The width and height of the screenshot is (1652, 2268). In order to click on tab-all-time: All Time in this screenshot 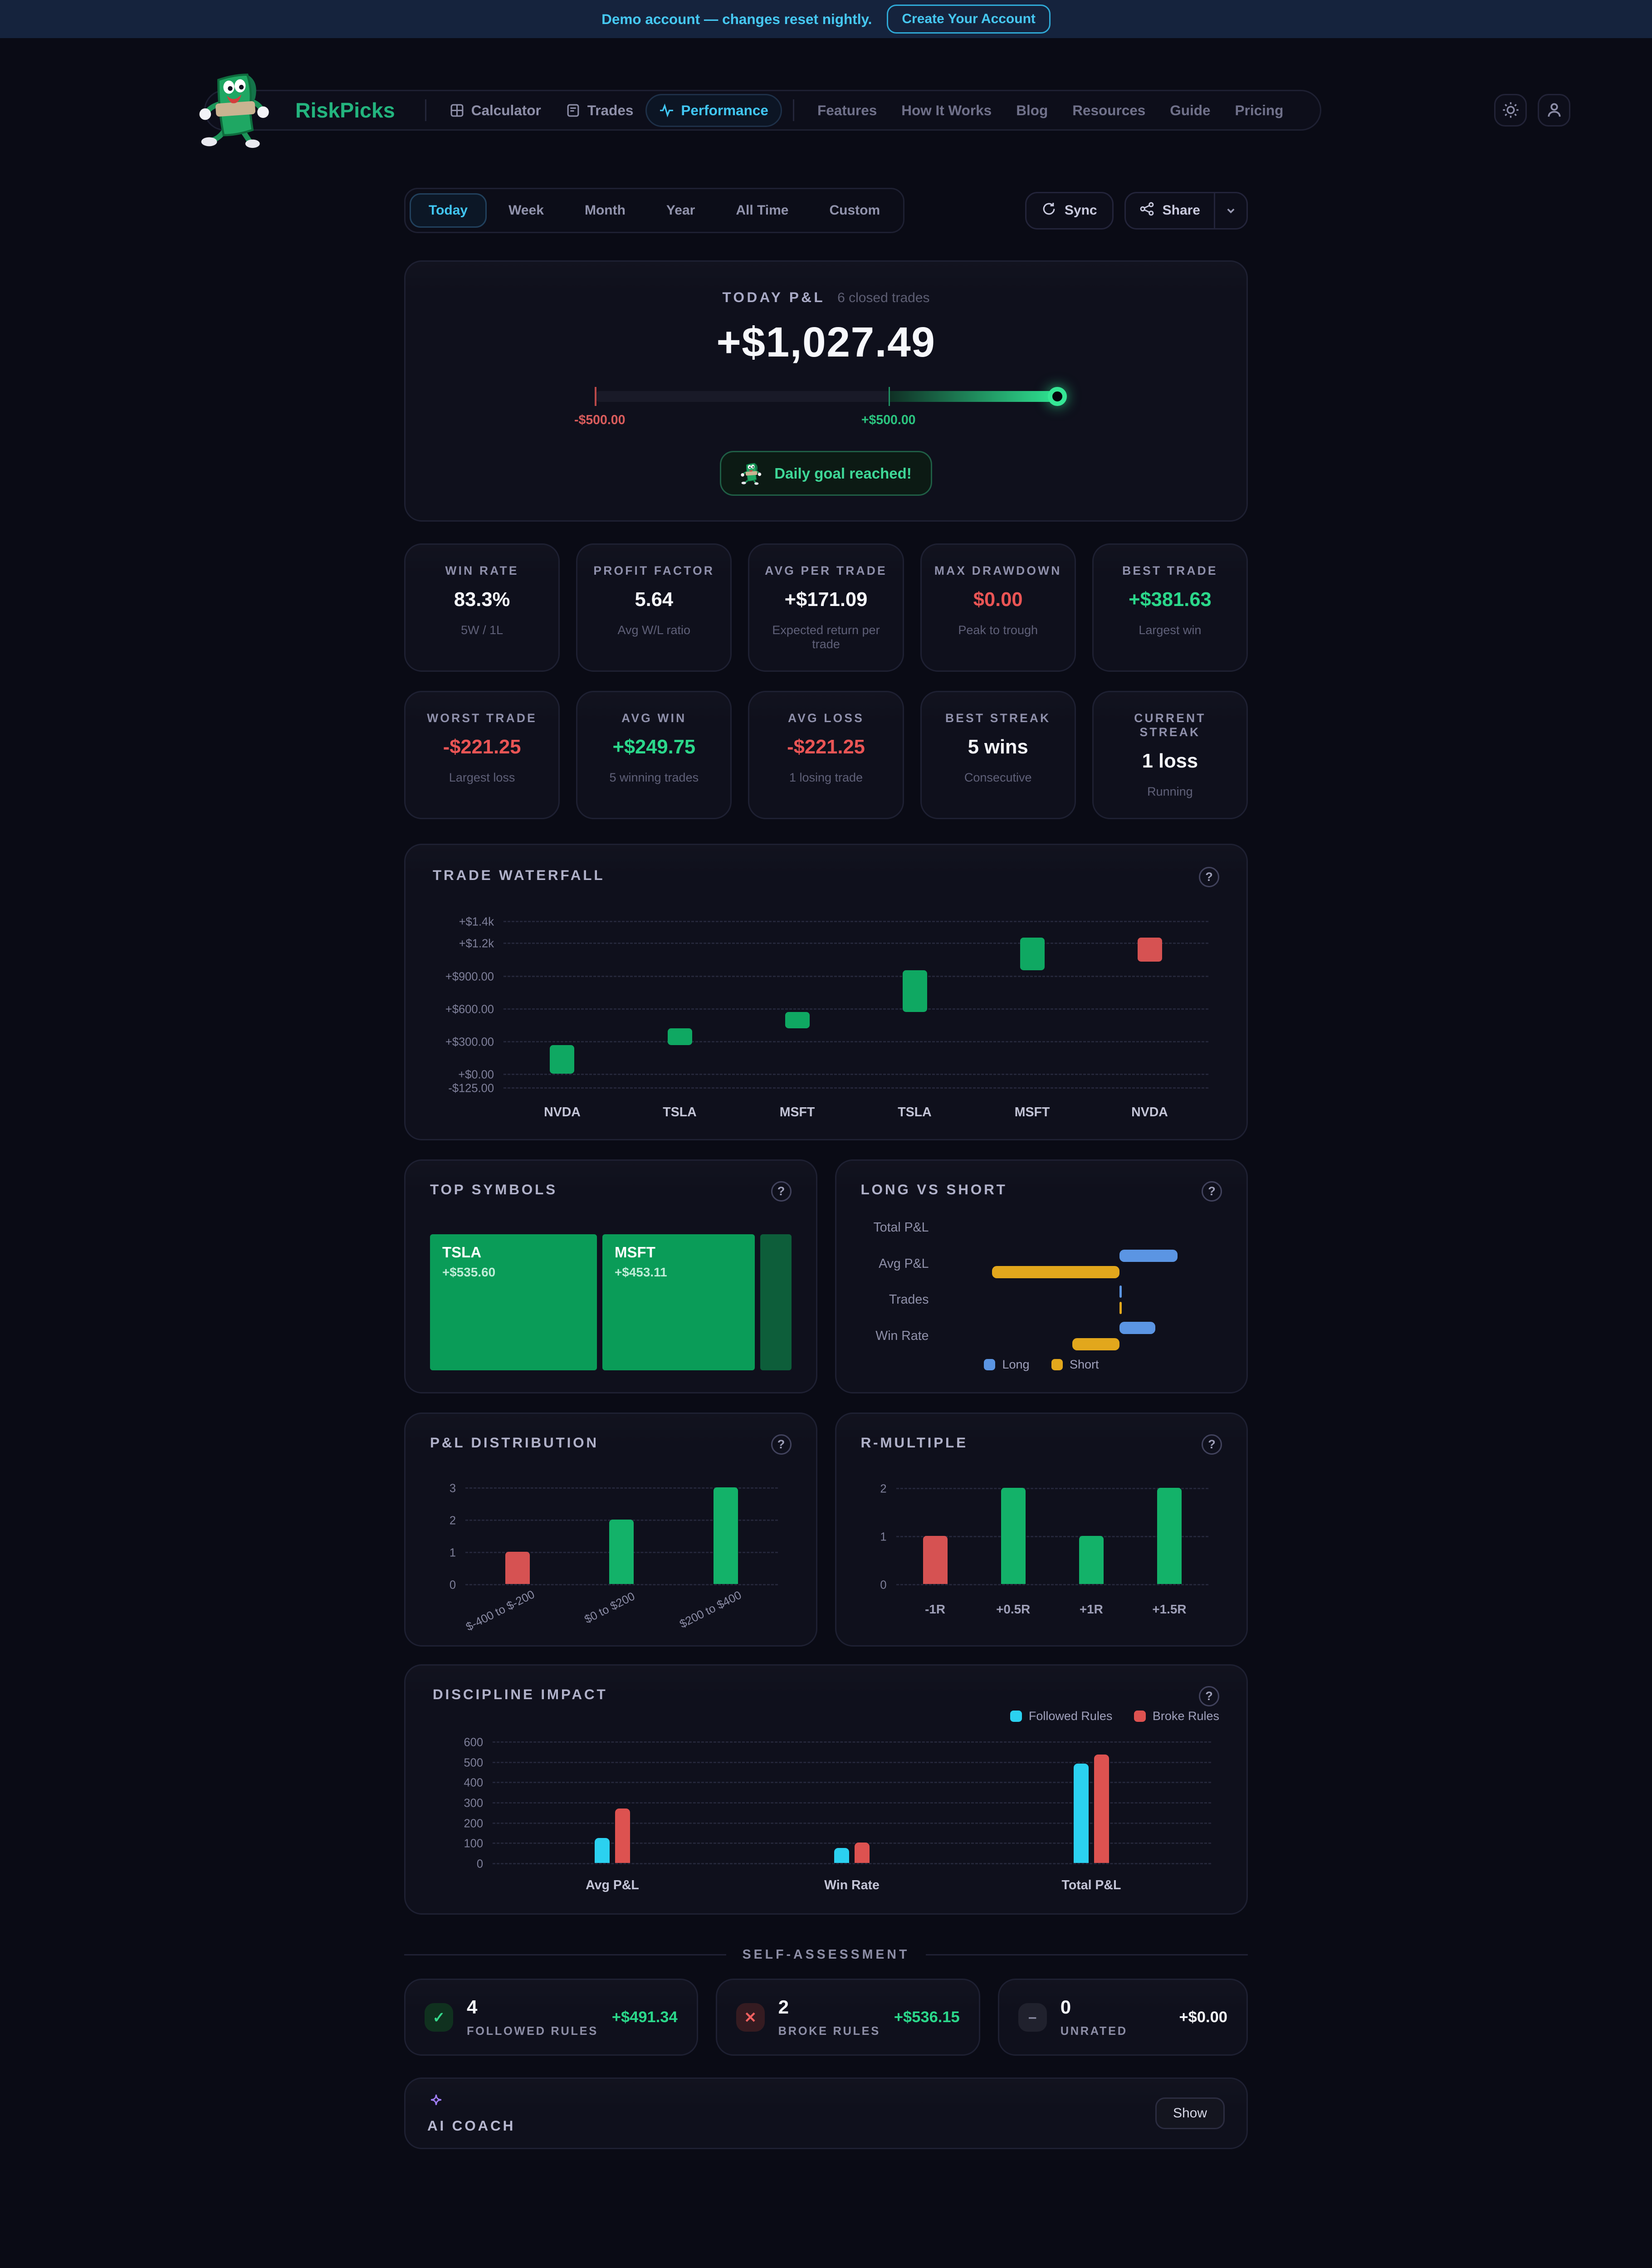, I will do `click(762, 211)`.